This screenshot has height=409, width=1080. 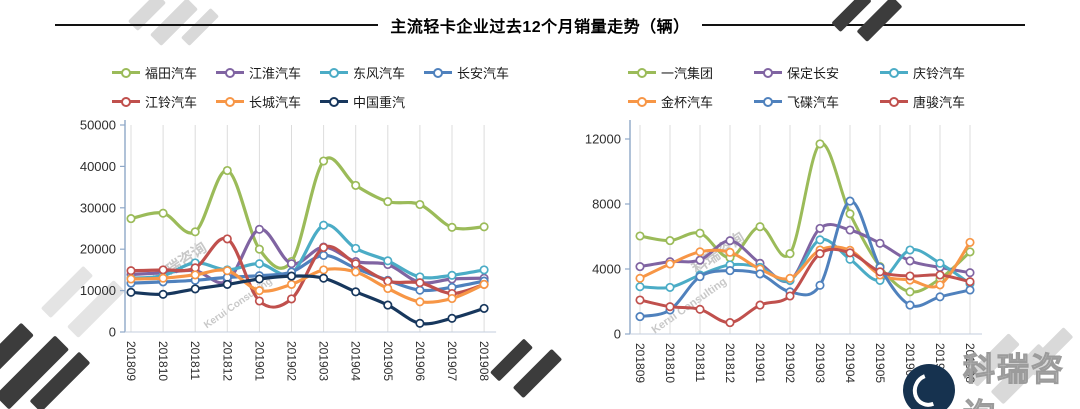 I want to click on legend-label: 长城汽车, so click(x=275, y=102).